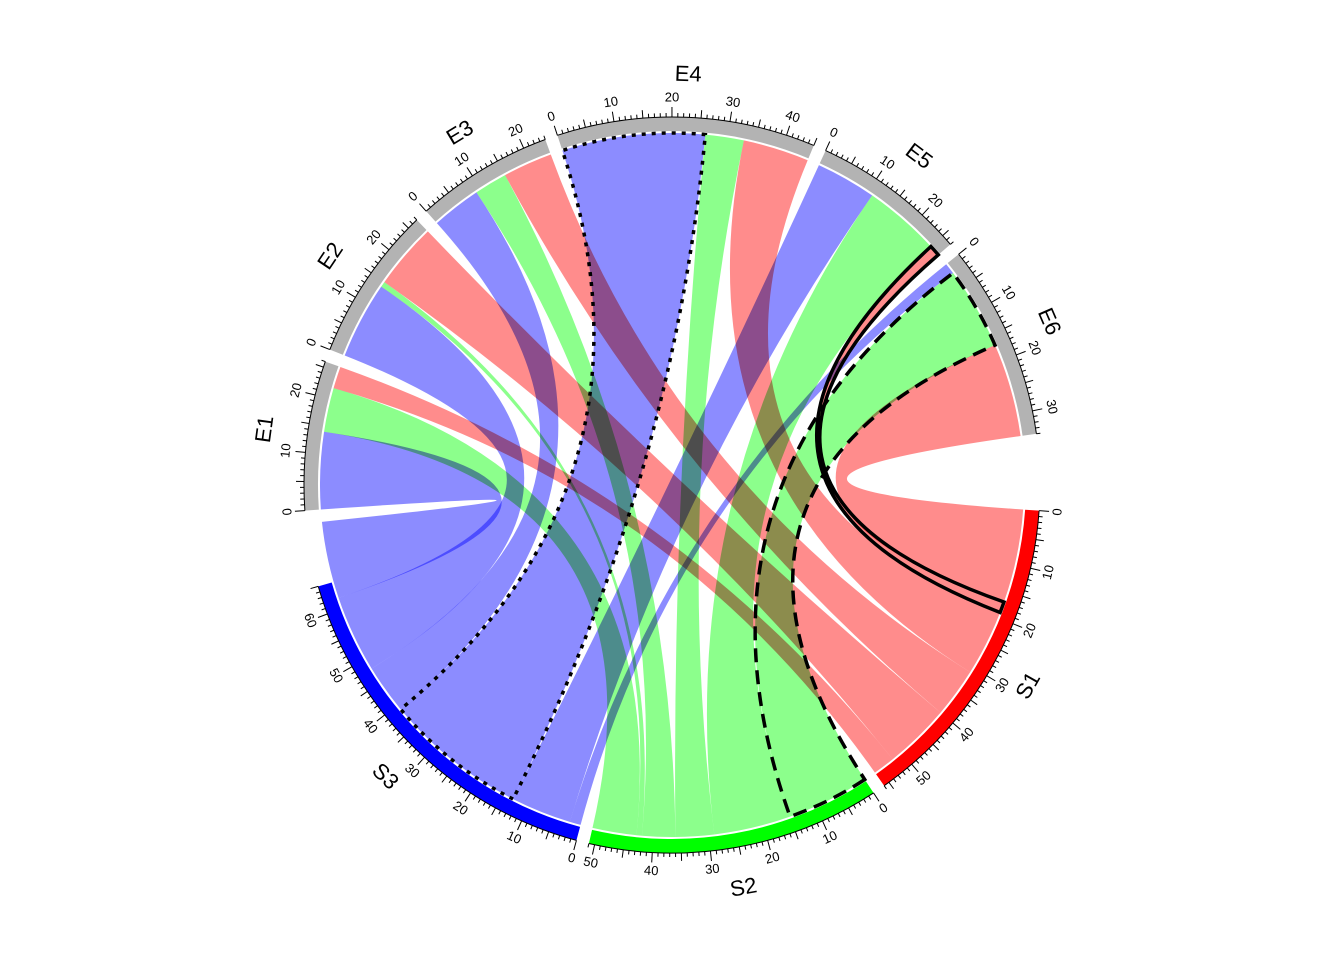 This screenshot has height=965, width=1344. Describe the element at coordinates (461, 159) in the screenshot. I see `tick-label-e3: 10` at that location.